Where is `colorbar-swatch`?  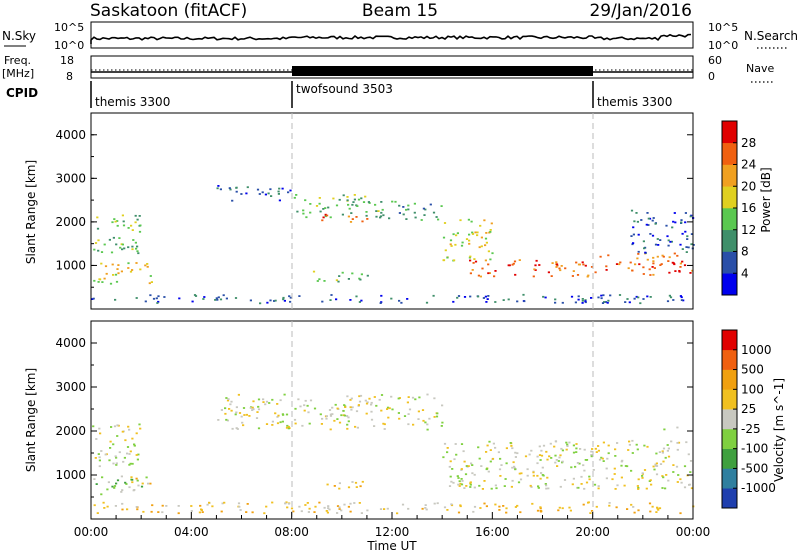 colorbar-swatch is located at coordinates (729, 340).